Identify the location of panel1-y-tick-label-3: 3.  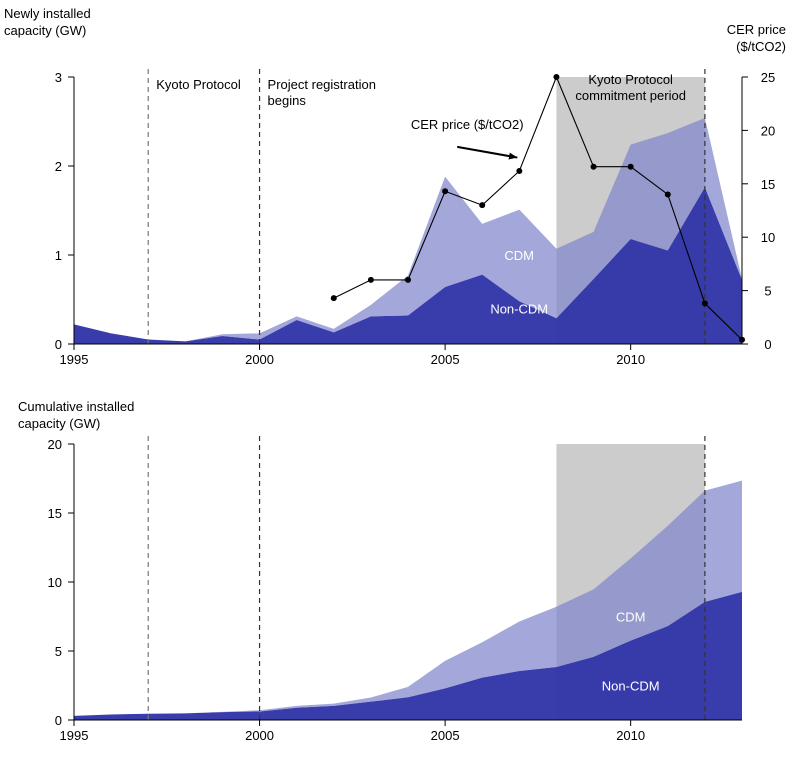
(58, 77).